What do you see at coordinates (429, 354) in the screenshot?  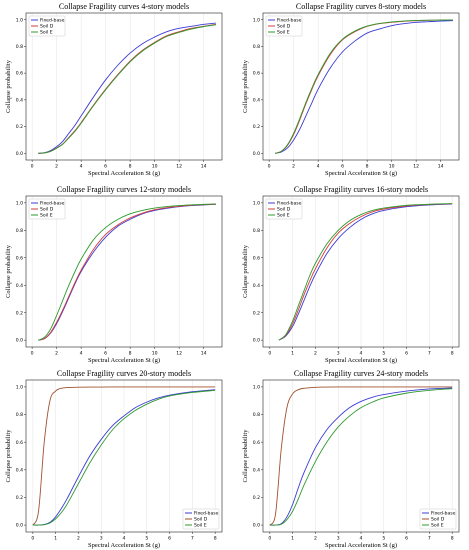 I see `x-tick-label: 7` at bounding box center [429, 354].